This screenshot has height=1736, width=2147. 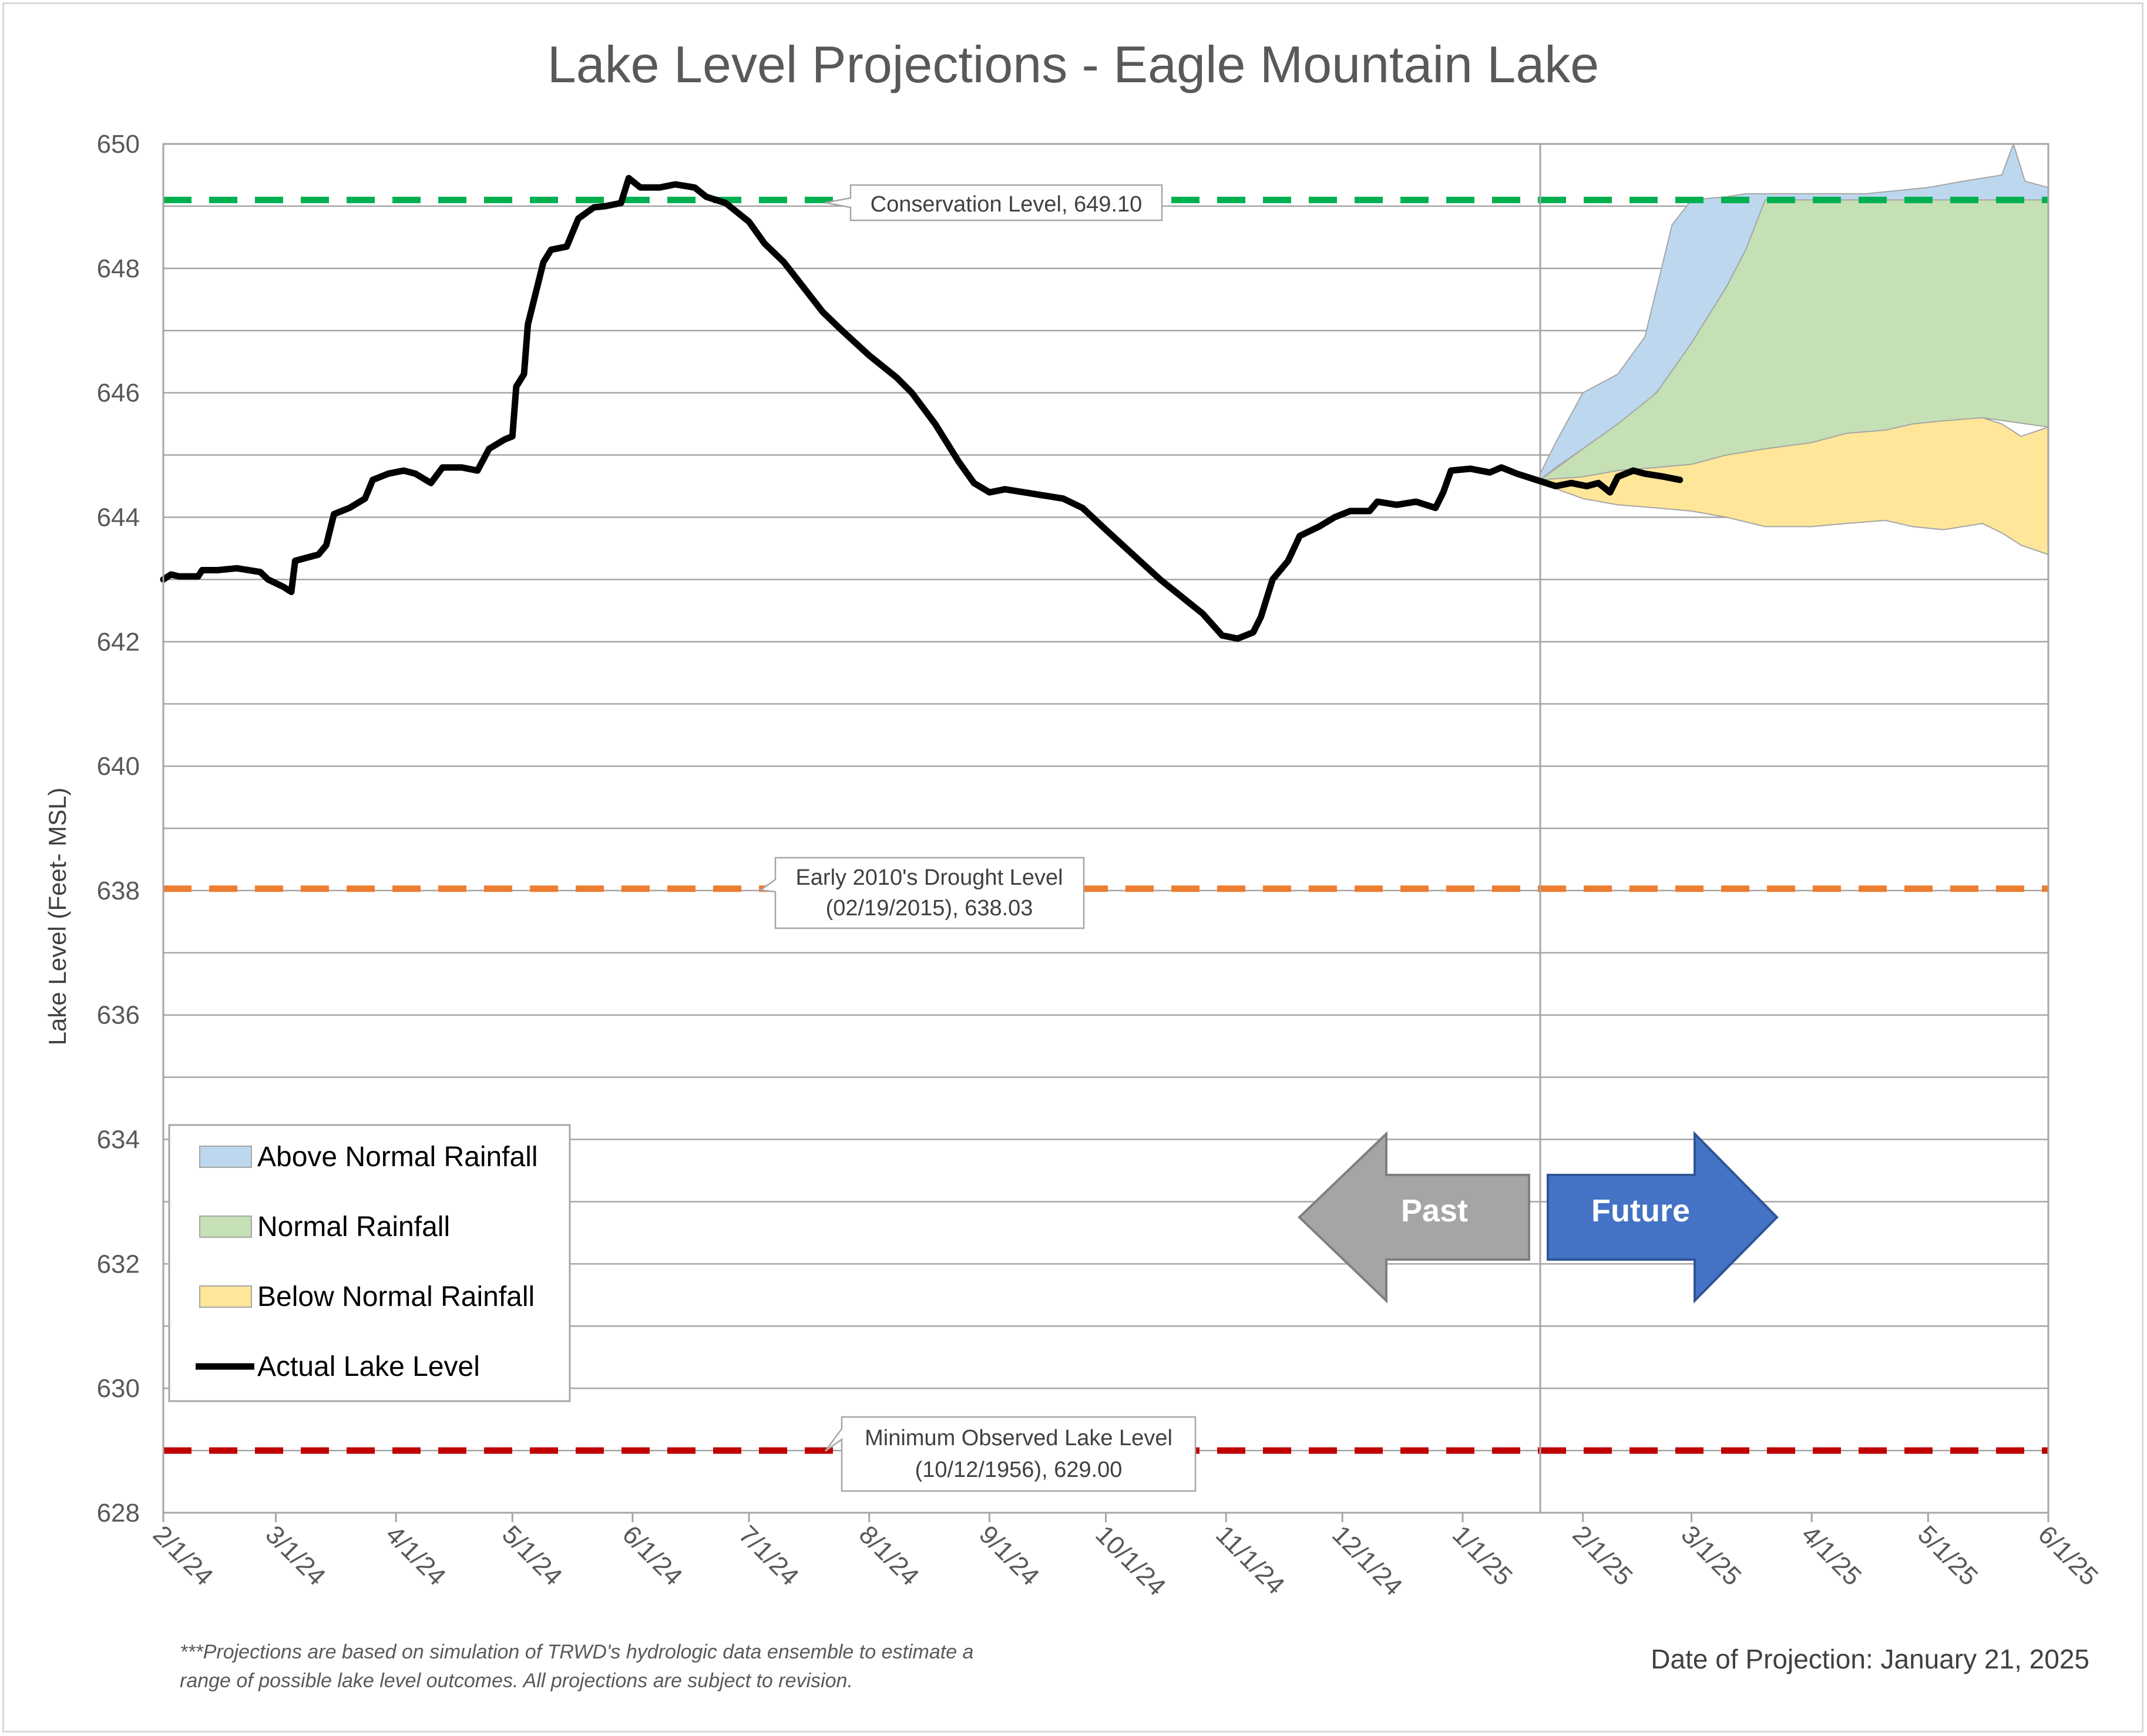 What do you see at coordinates (1482, 1555) in the screenshot?
I see `x-tick-label: 1/1/25` at bounding box center [1482, 1555].